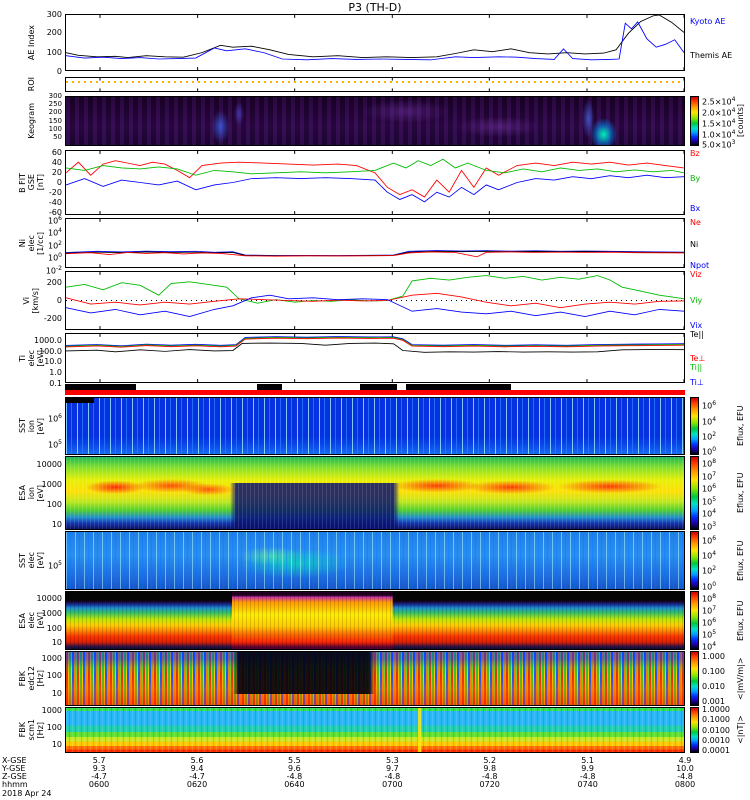  What do you see at coordinates (375, 341) in the screenshot?
I see `series-Ti-par` at bounding box center [375, 341].